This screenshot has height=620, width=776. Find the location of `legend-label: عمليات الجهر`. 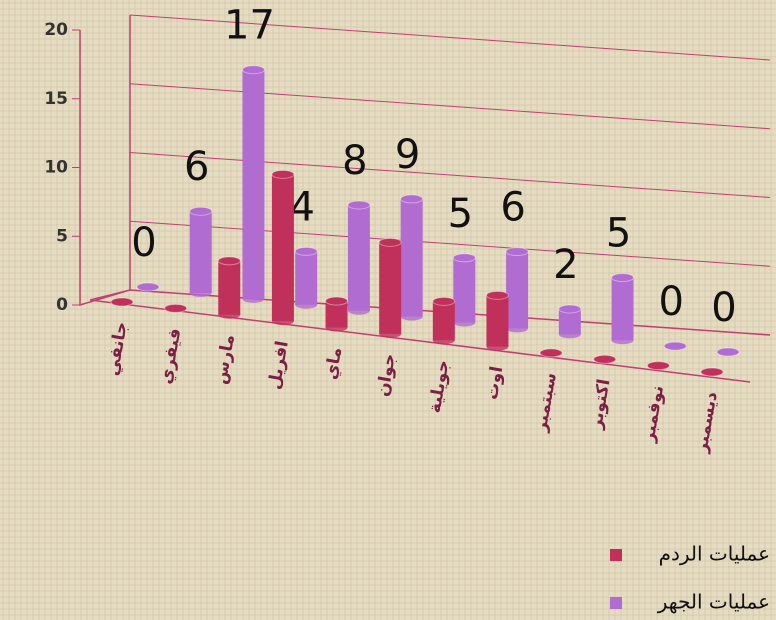

legend-label: عمليات الجهر is located at coordinates (713, 602).